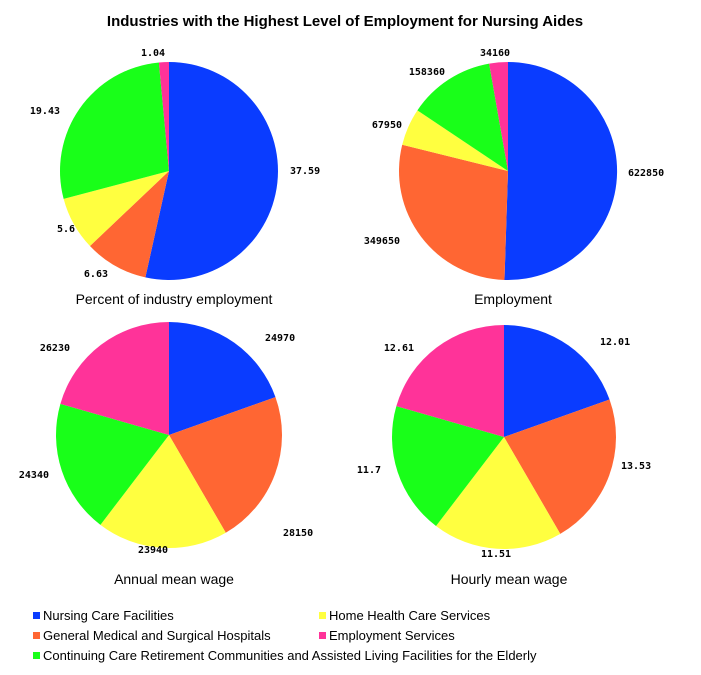  Describe the element at coordinates (112, 464) in the screenshot. I see `pie-3-slice-continuing-care` at that location.